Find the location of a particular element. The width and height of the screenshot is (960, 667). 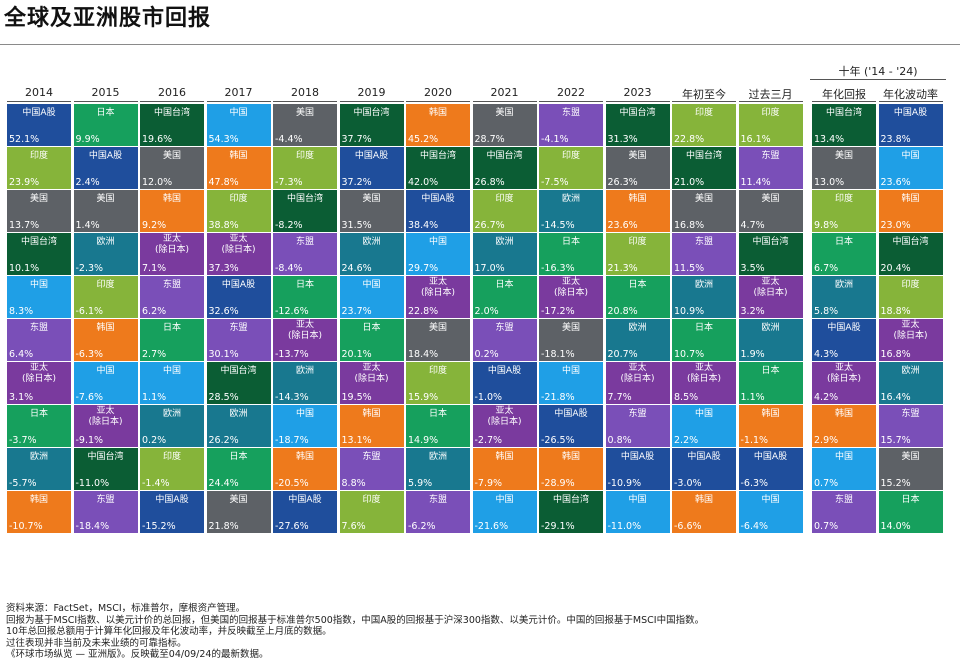

quilt-cell: 亚太 (除日本) 7.1% is located at coordinates (172, 254).